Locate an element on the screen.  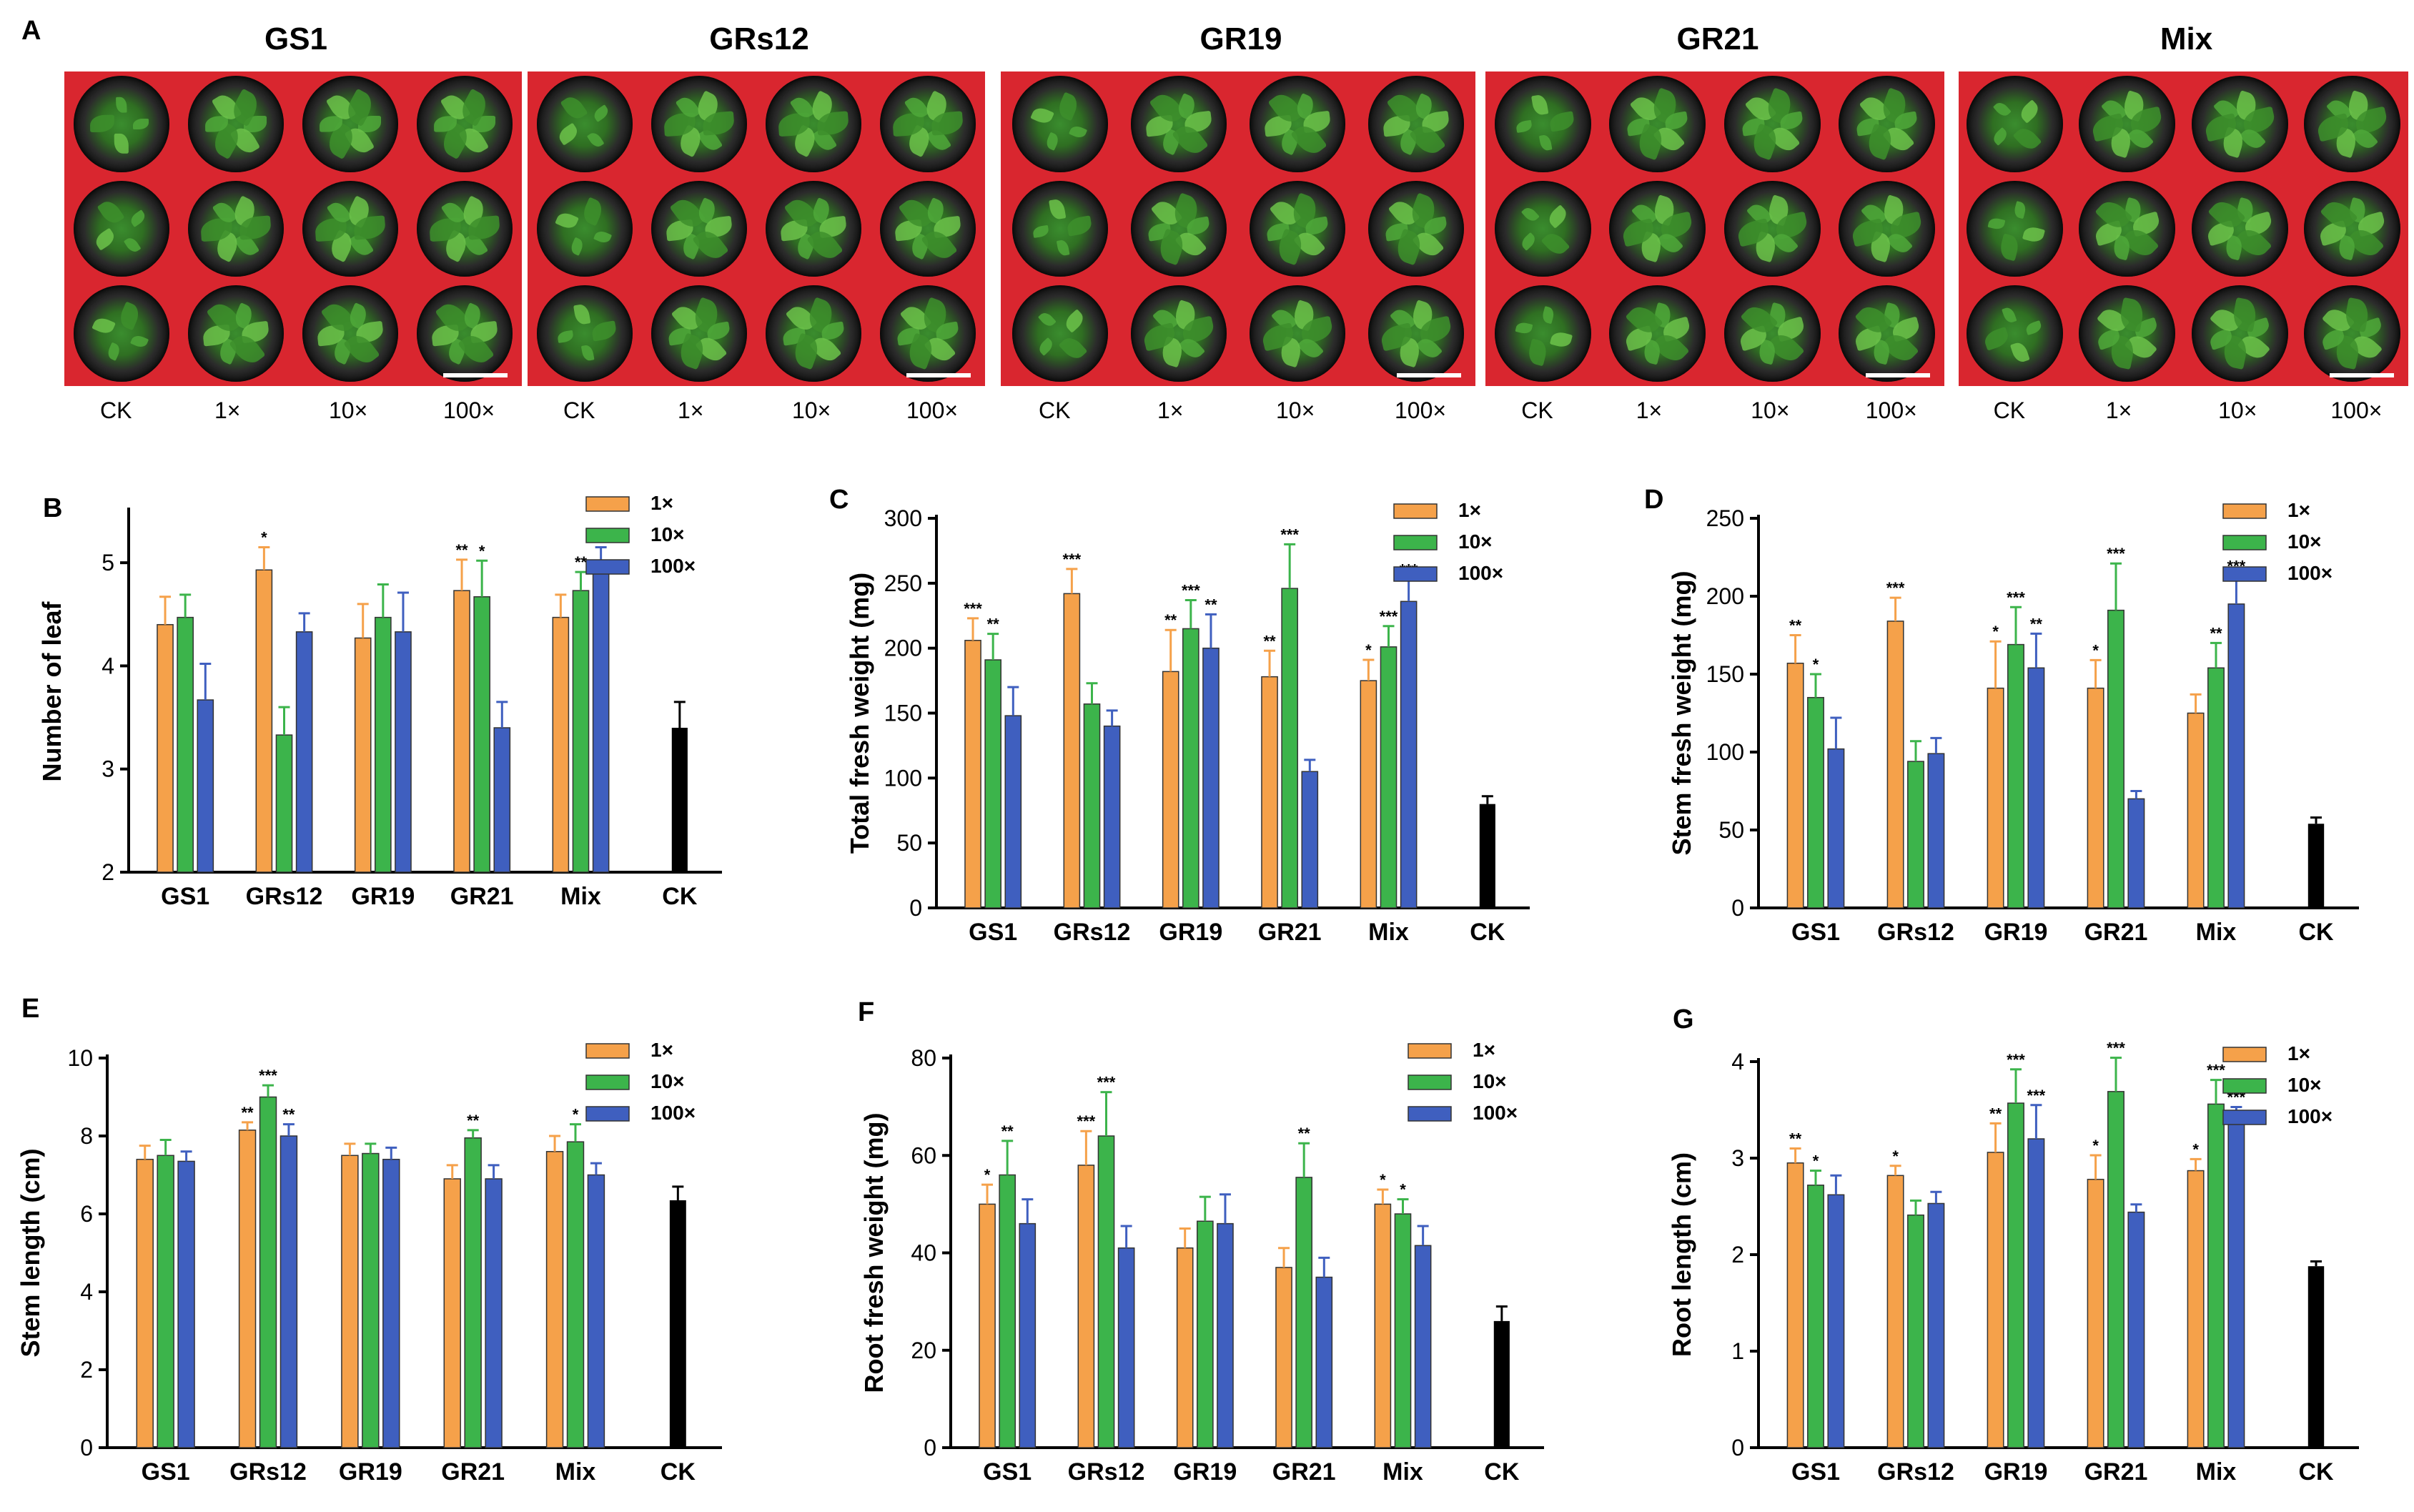
panel-letter-d: D is located at coordinates (1654, 500).